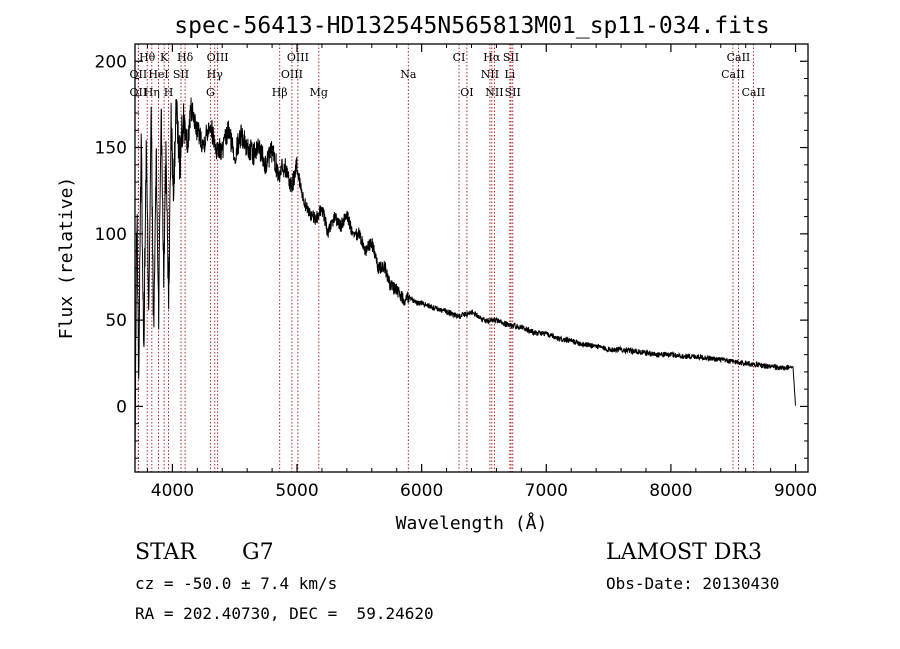 Image resolution: width=900 pixels, height=649 pixels. What do you see at coordinates (215, 74) in the screenshot?
I see `spectral-line-label: Hγ` at bounding box center [215, 74].